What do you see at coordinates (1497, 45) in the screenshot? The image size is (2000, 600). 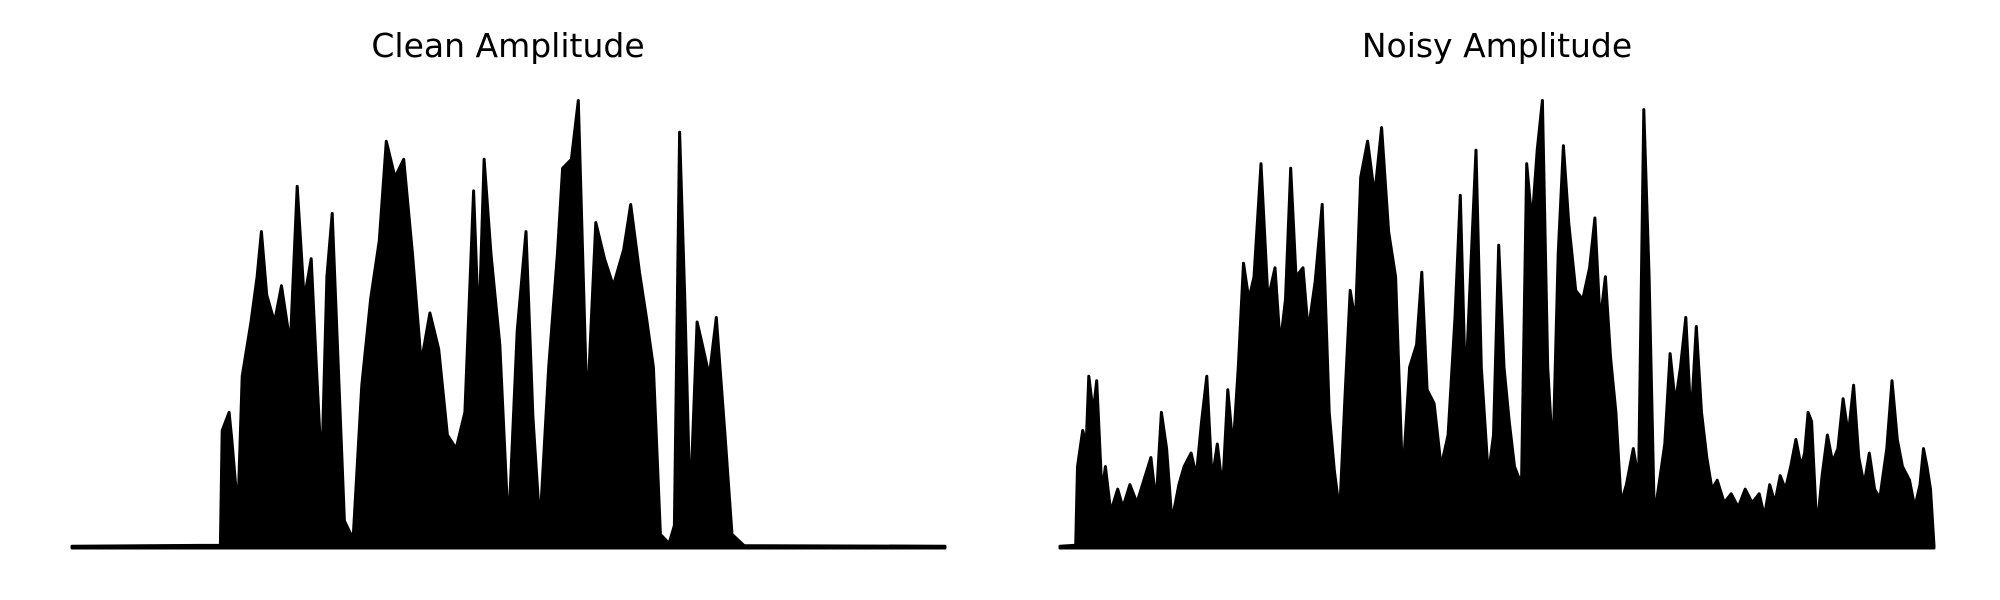 I see `noisy-amplitude-title: Noisy Amplitude` at bounding box center [1497, 45].